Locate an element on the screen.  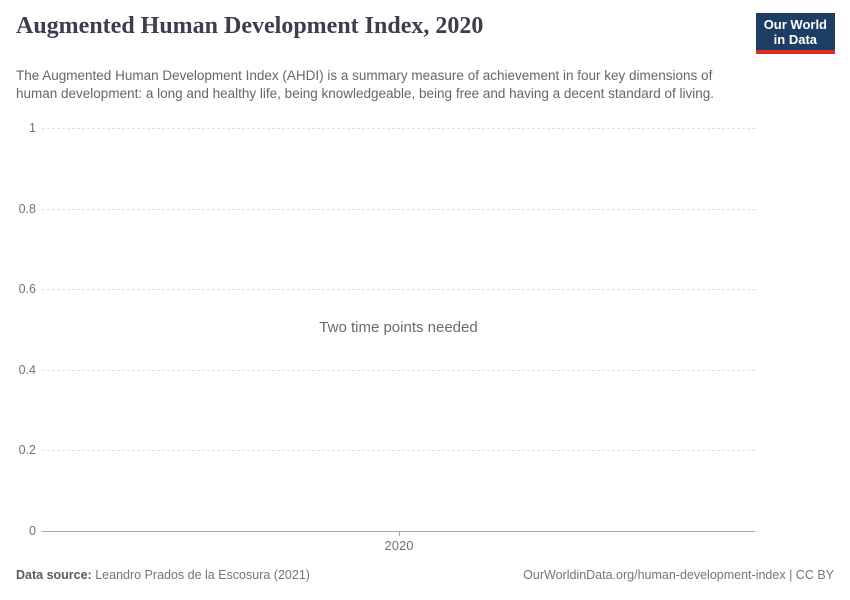
x-axis-tick-label: 2020 is located at coordinates (399, 545).